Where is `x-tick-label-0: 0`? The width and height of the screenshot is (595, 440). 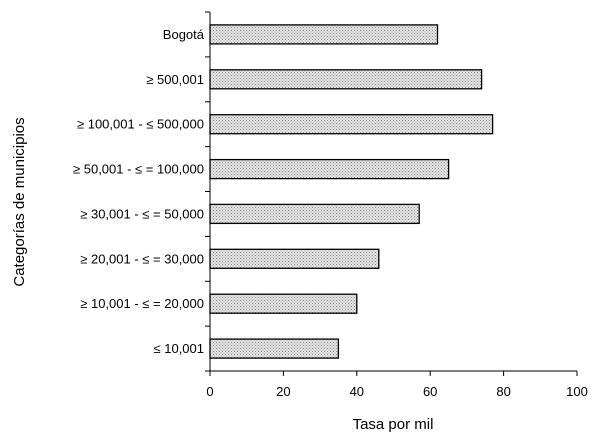
x-tick-label-0: 0 is located at coordinates (209, 391).